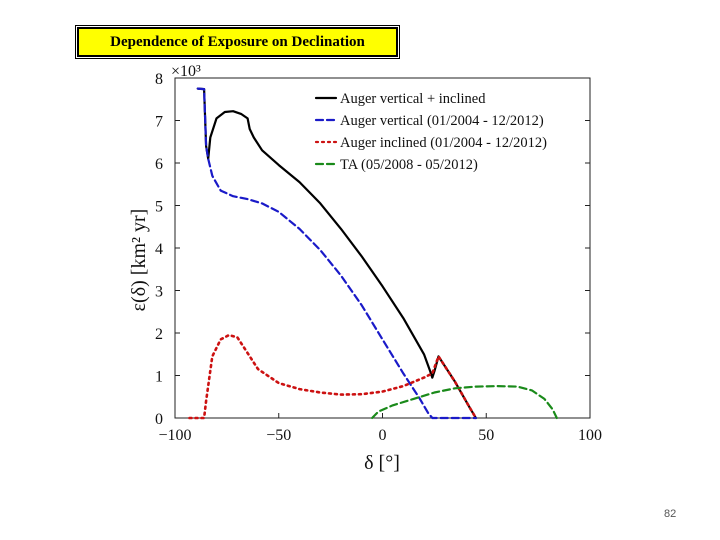 Image resolution: width=720 pixels, height=540 pixels. Describe the element at coordinates (159, 164) in the screenshot. I see `y-tick-label: 6` at that location.